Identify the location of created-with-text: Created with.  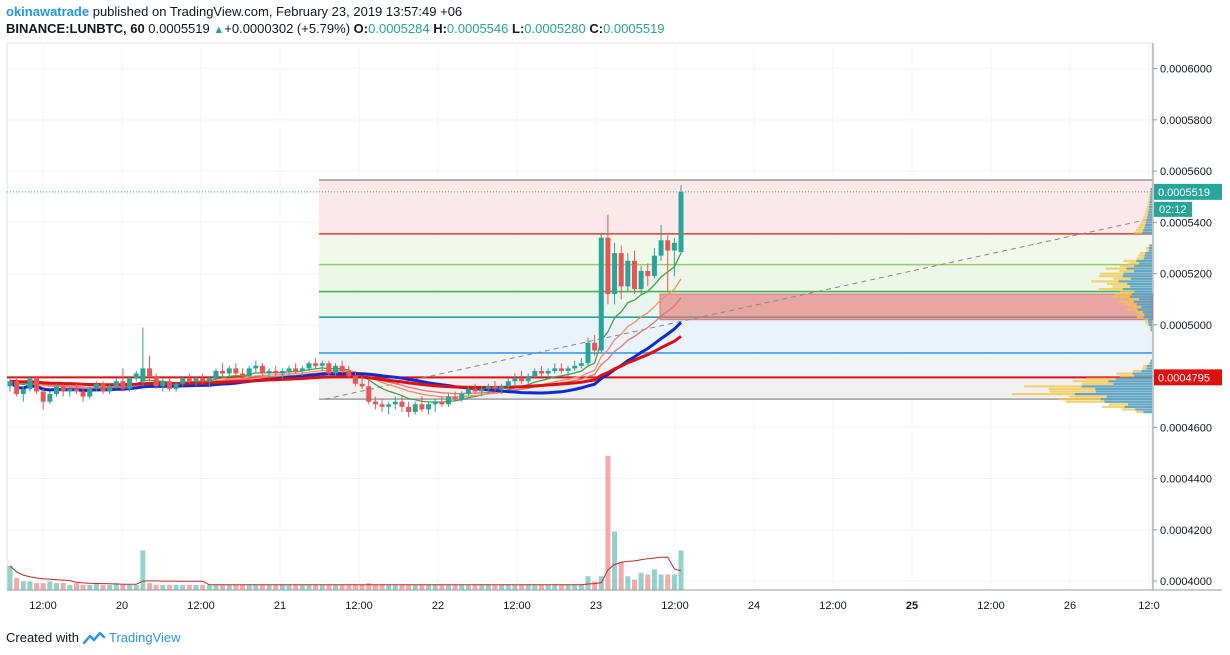
(42, 637).